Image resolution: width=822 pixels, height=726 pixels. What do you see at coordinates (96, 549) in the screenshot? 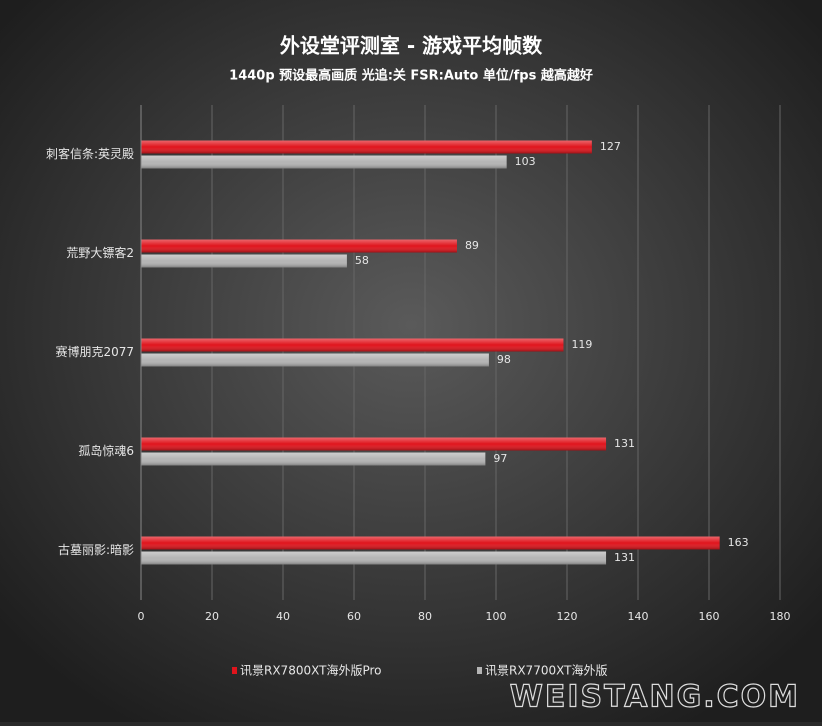
I see `y-tick-label: 古墓丽影:暗影` at bounding box center [96, 549].